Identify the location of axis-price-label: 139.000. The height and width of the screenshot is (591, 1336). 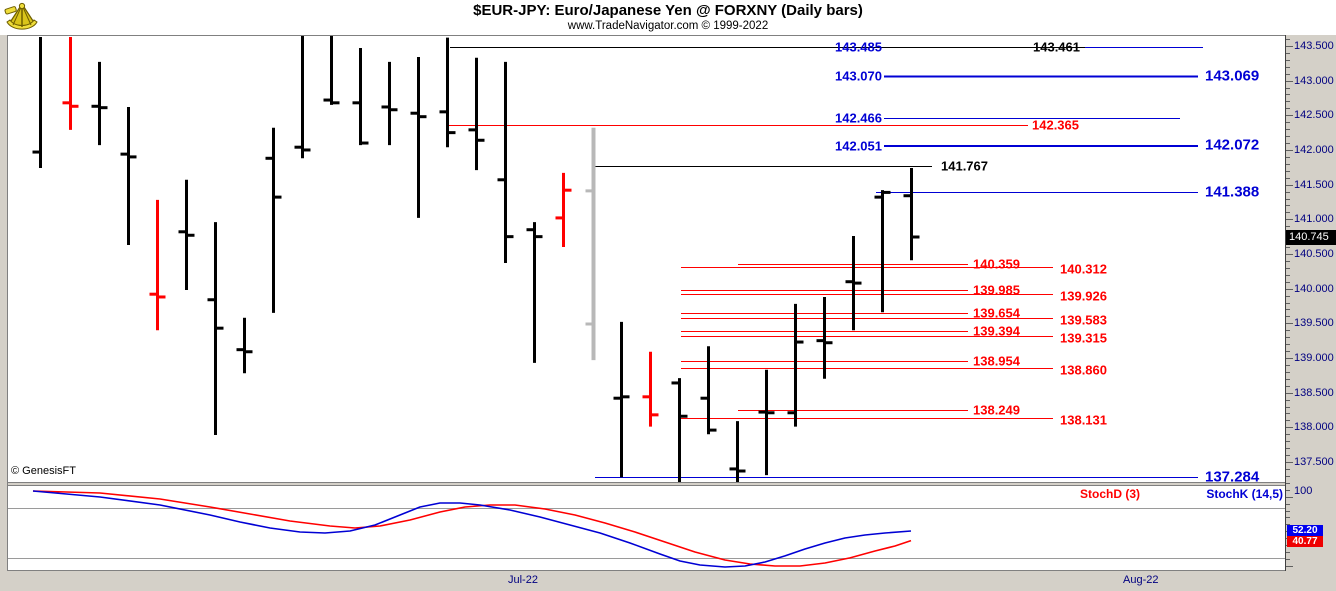
(1314, 357).